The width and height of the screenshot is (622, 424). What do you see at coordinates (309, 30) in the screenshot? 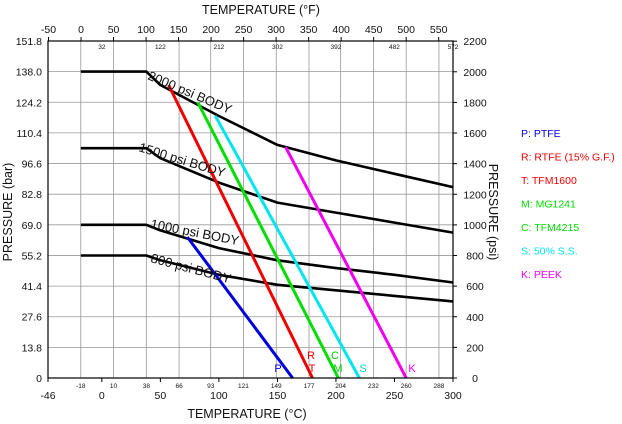
I see `top-tick-label: 350` at bounding box center [309, 30].